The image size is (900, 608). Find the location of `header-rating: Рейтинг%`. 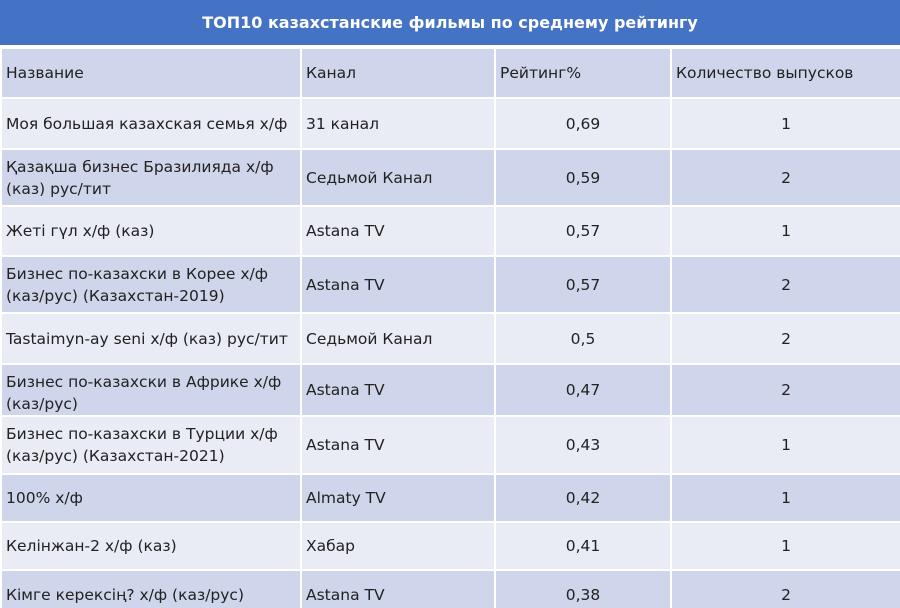

header-rating: Рейтинг% is located at coordinates (583, 73).